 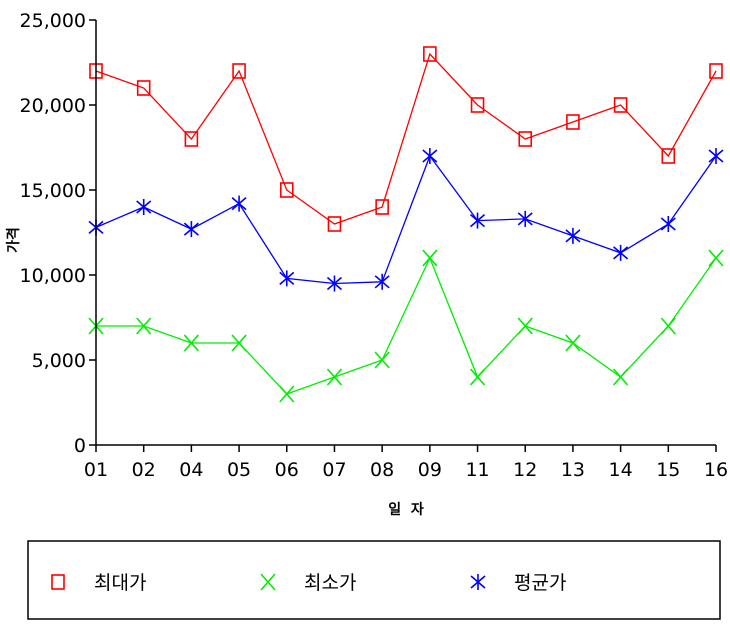 What do you see at coordinates (96, 470) in the screenshot?
I see `x-tick-label: 01` at bounding box center [96, 470].